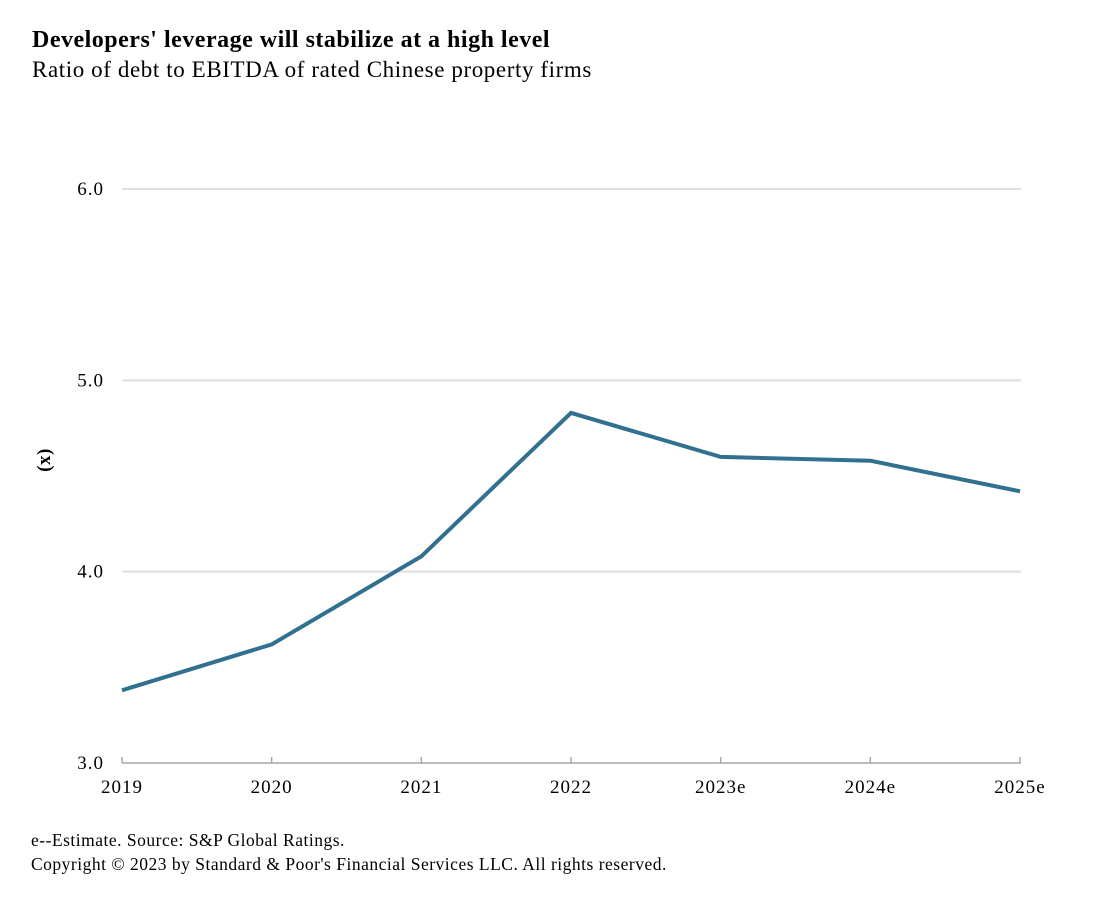  What do you see at coordinates (188, 840) in the screenshot?
I see `footnote-source: e--Estimate. Source: S&P Global Ratings.` at bounding box center [188, 840].